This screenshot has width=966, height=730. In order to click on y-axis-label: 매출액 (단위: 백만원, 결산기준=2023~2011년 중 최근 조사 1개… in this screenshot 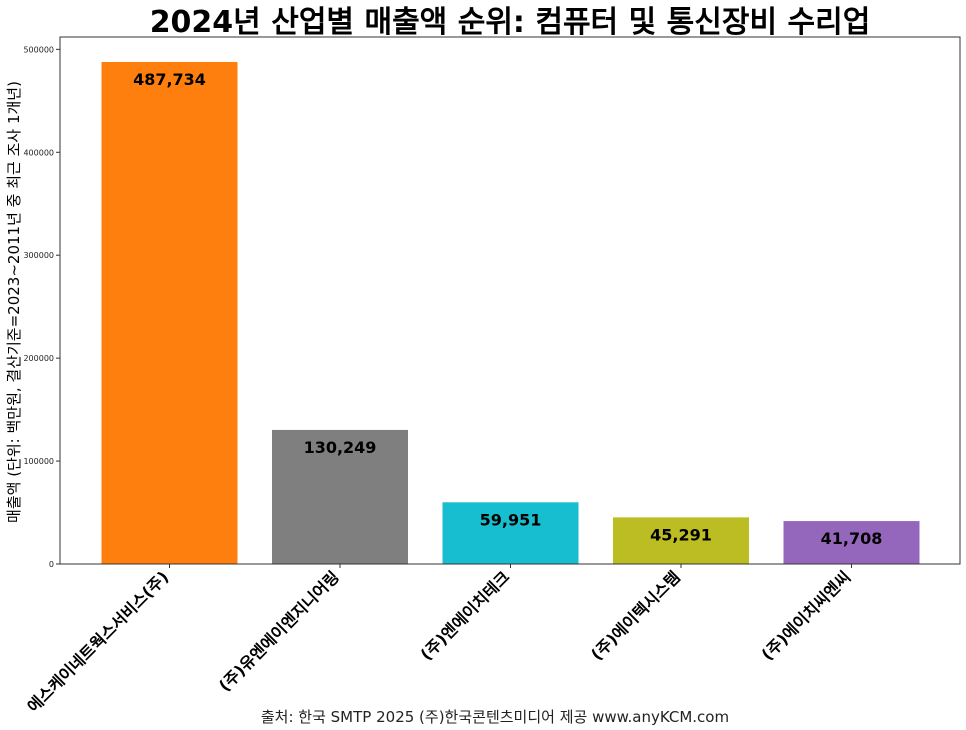, I will do `click(14, 302)`.